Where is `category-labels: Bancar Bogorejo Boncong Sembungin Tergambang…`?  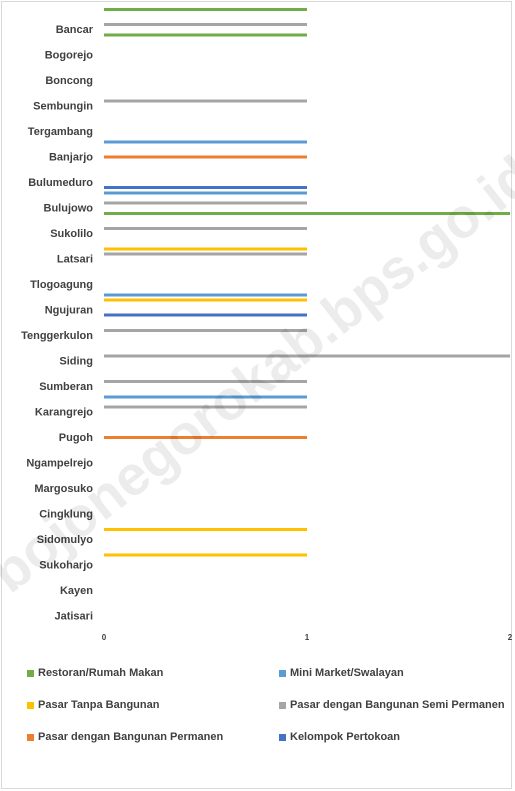
category-labels: Bancar Bogorejo Boncong Sembungin Tergambang… is located at coordinates (57, 323).